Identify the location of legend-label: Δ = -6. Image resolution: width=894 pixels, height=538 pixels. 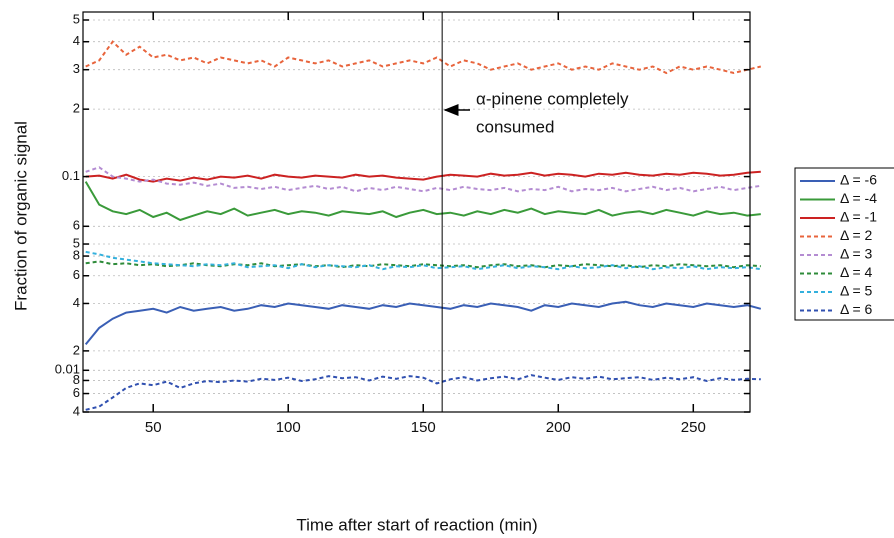
(858, 180).